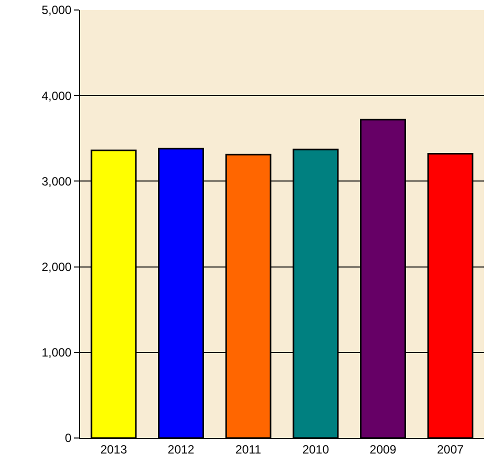  Describe the element at coordinates (114, 449) in the screenshot. I see `x-tick-label: 2013` at that location.